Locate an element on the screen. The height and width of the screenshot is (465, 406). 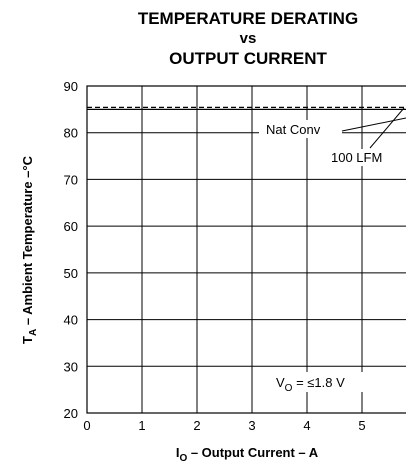
y-tick-label: 90 is located at coordinates (71, 86).